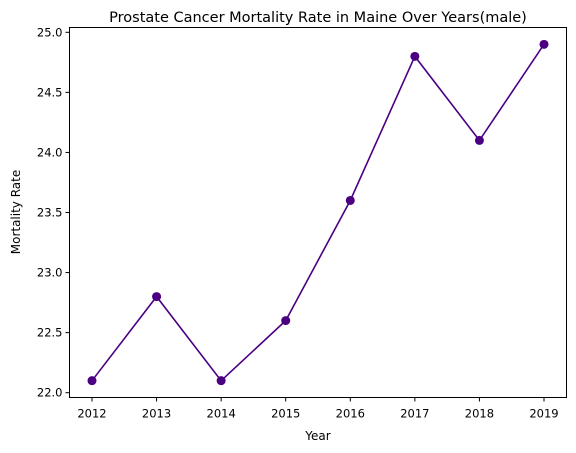 The width and height of the screenshot is (576, 453). I want to click on y-tick-label: 24.0, so click(50, 152).